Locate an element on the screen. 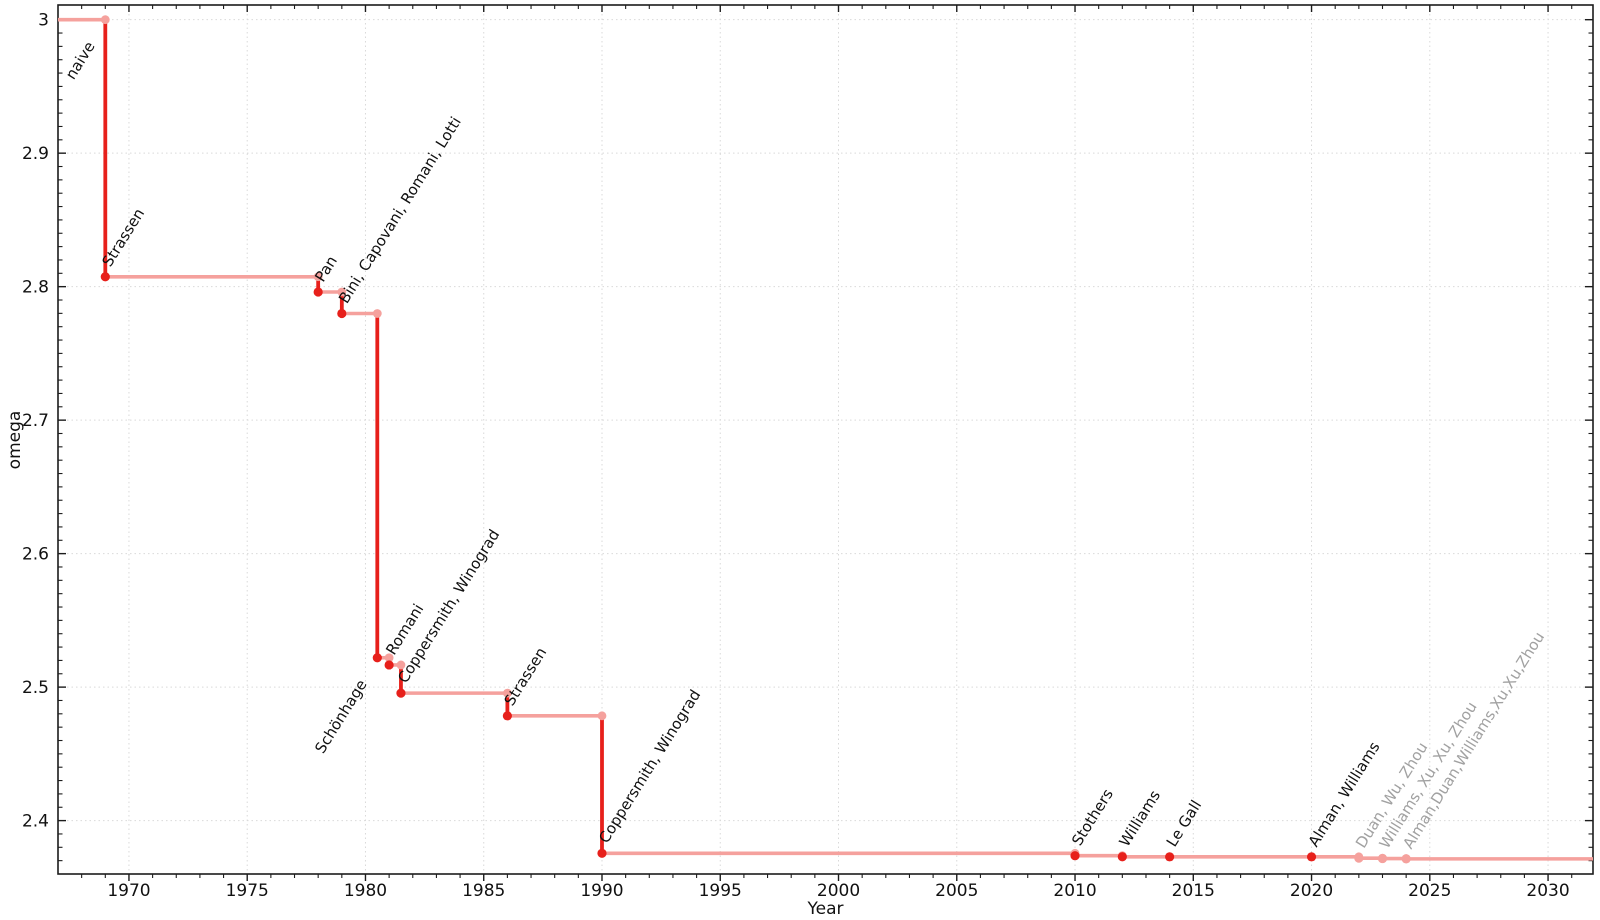 Image resolution: width=1600 pixels, height=920 pixels. point-label: naive is located at coordinates (80, 60).